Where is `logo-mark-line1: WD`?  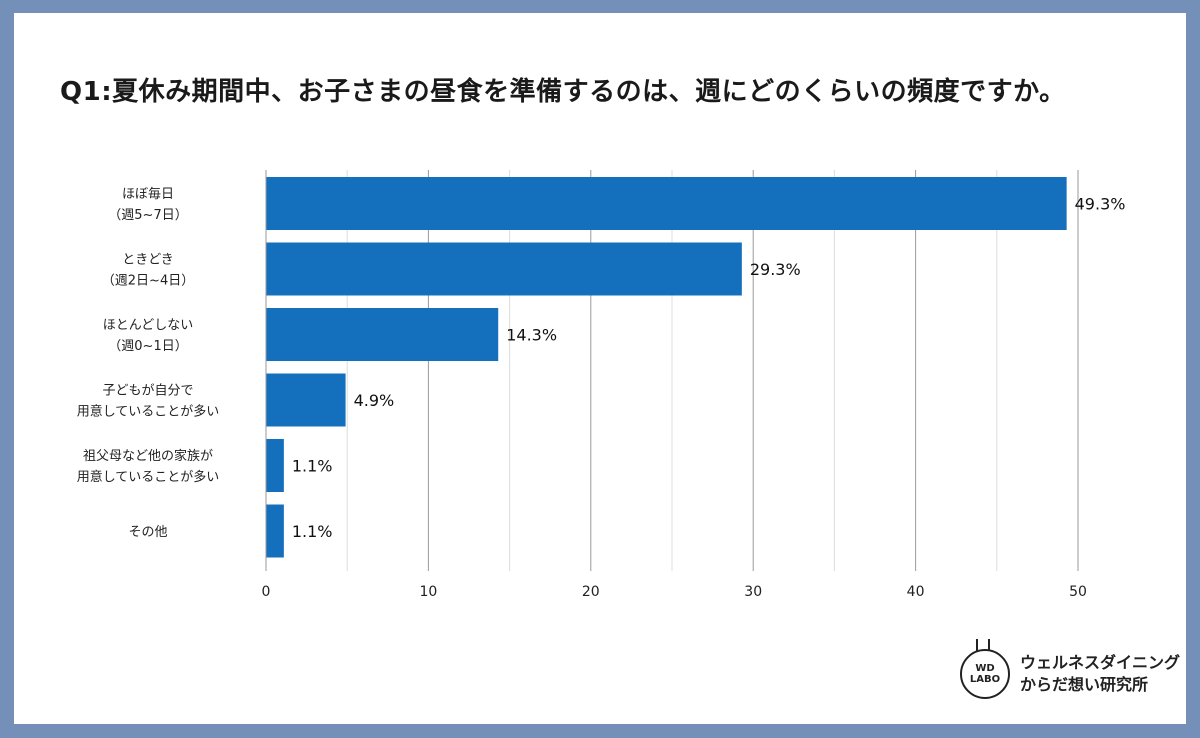
logo-mark-line1: WD is located at coordinates (985, 668).